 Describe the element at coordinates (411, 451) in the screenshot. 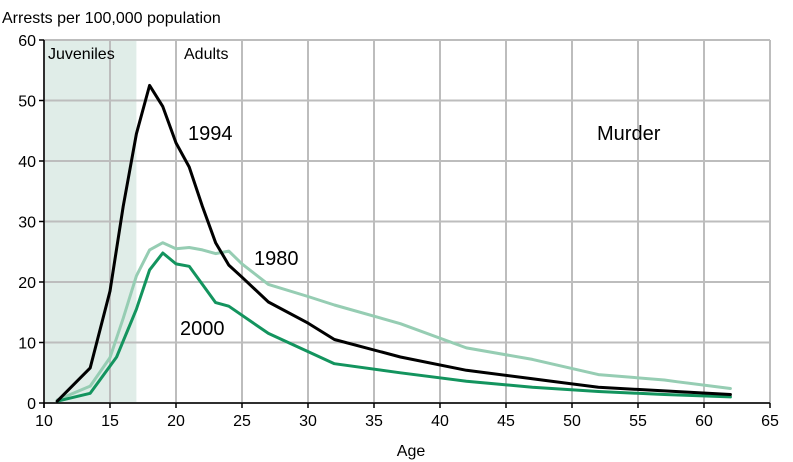

I see `x-axis-label: Age` at that location.